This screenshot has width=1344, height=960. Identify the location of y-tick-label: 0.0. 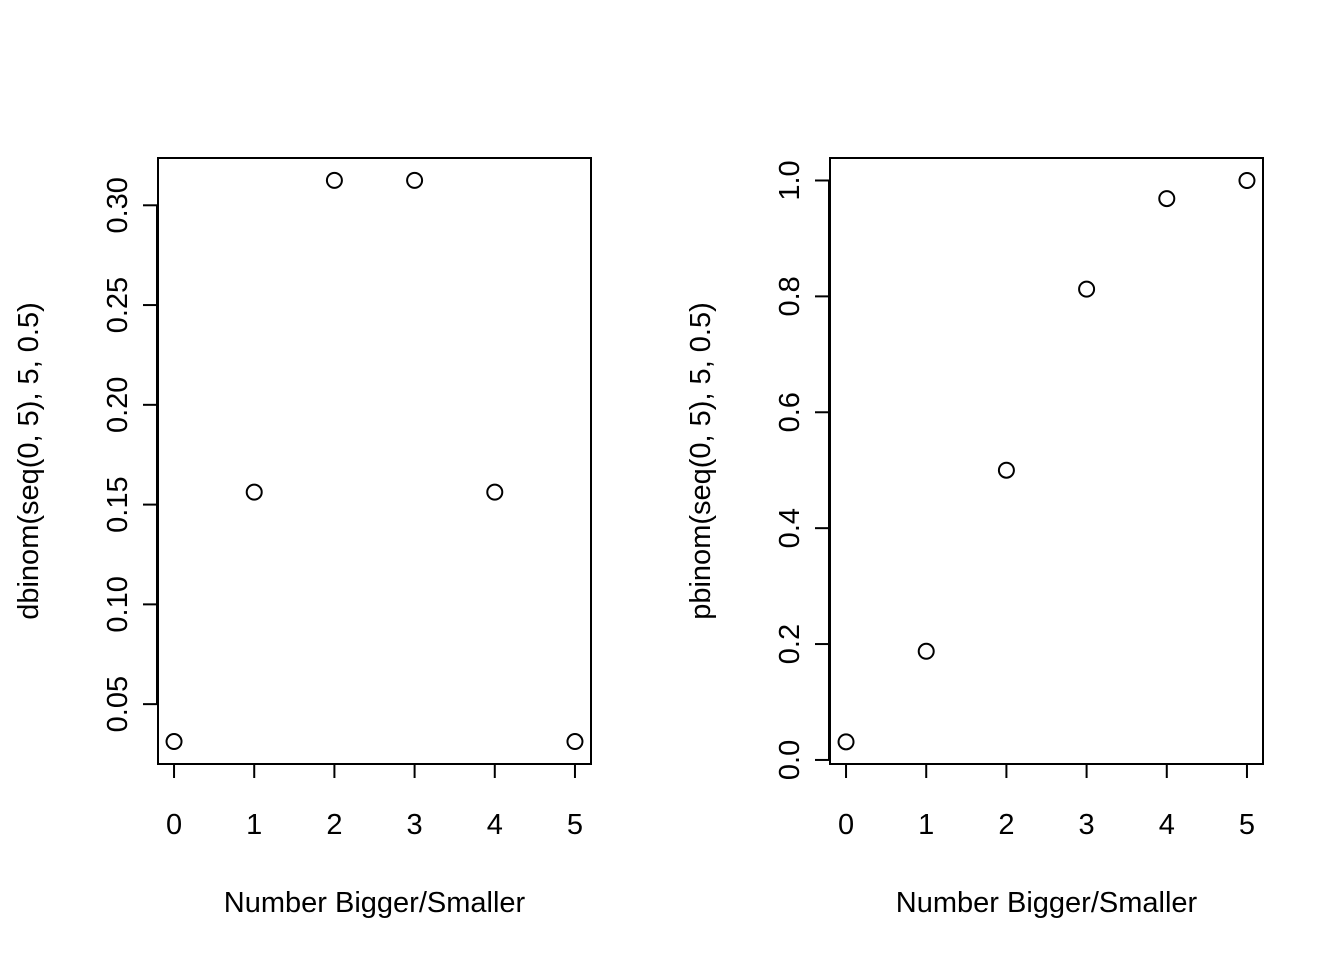
(790, 760).